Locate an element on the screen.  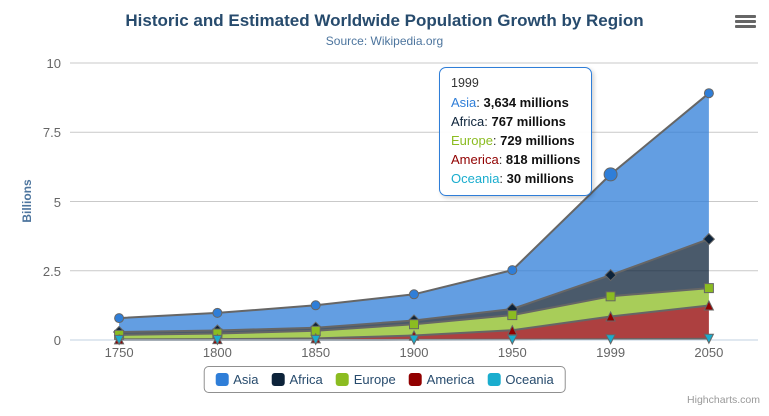
y-axis-label: 7.5 is located at coordinates (51, 133).